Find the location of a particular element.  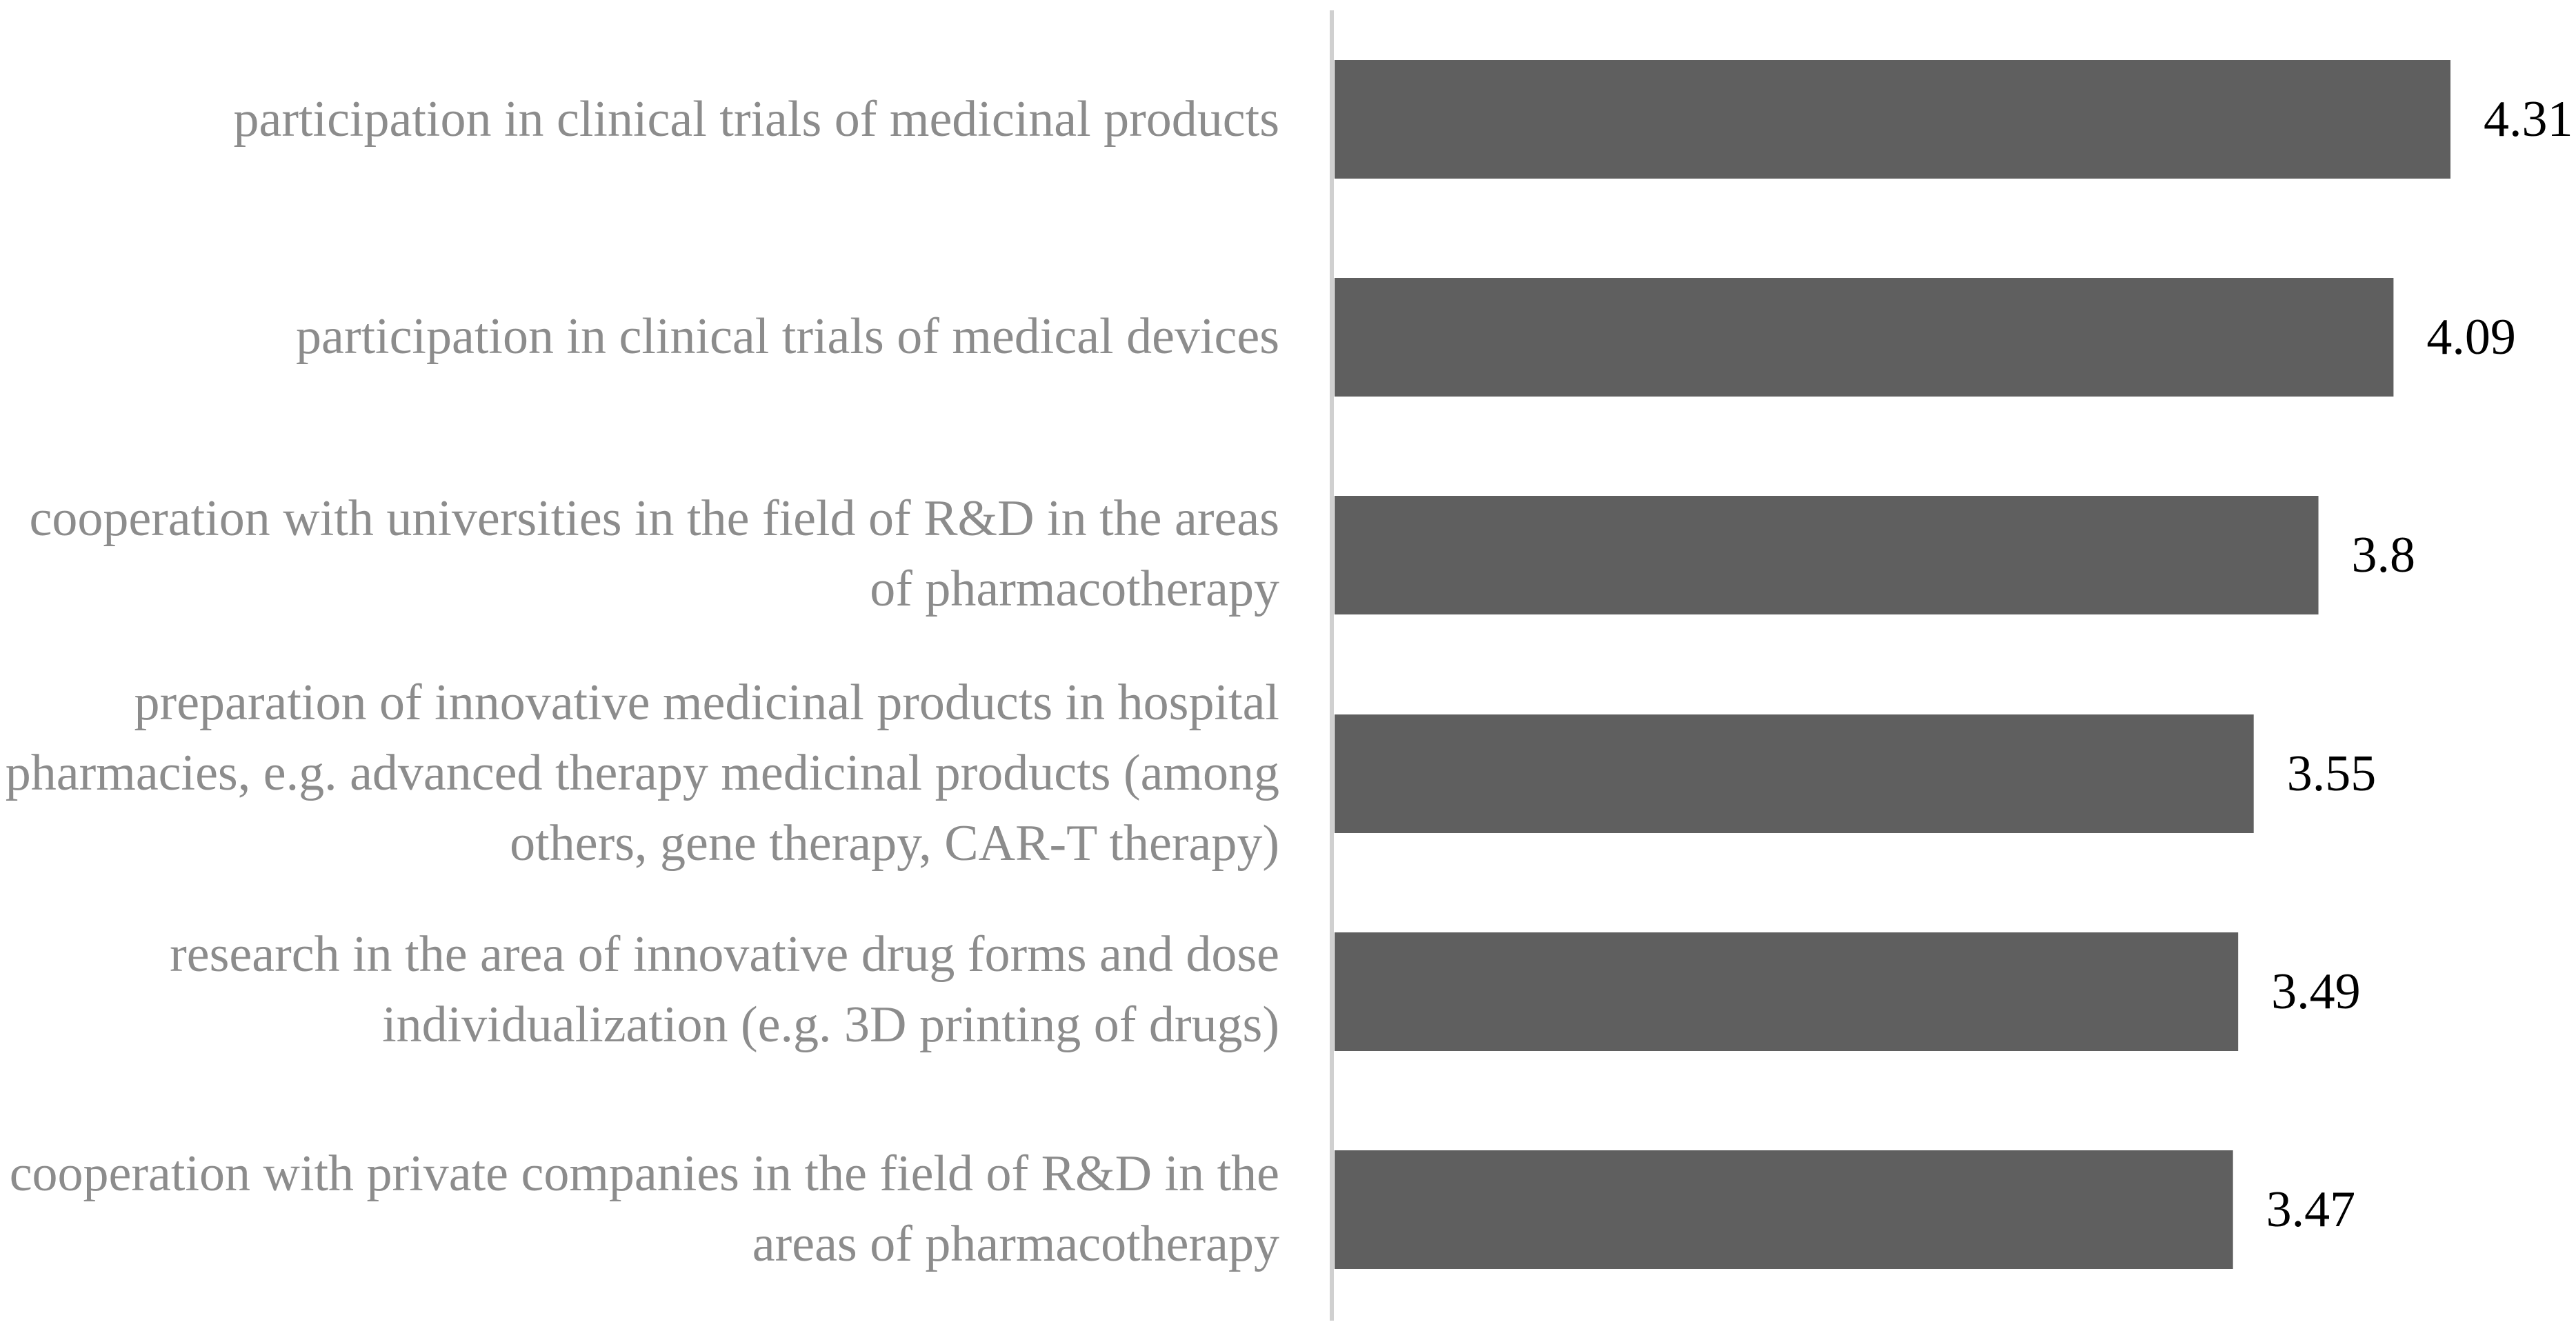

value-label: 3.8 is located at coordinates (2384, 555).